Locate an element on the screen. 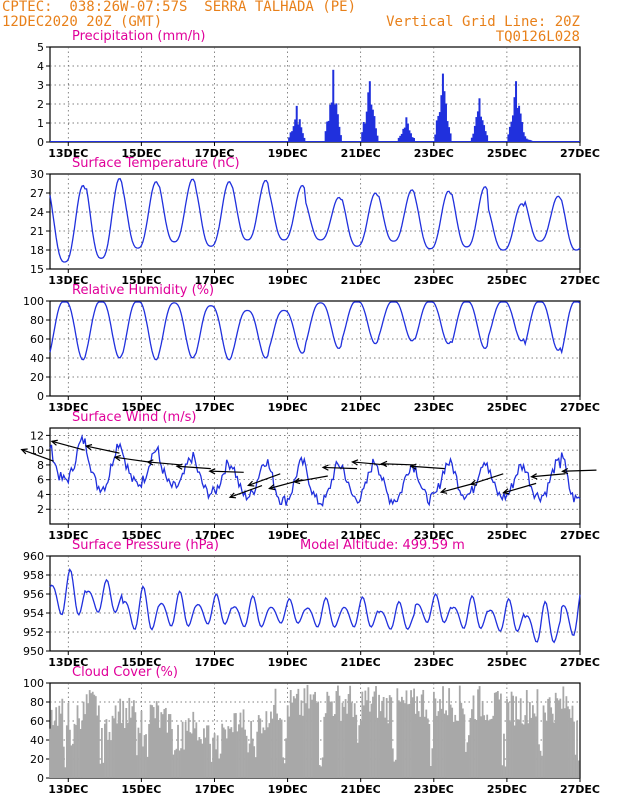 The image size is (618, 800). grid-lines is located at coordinates (315, 221).